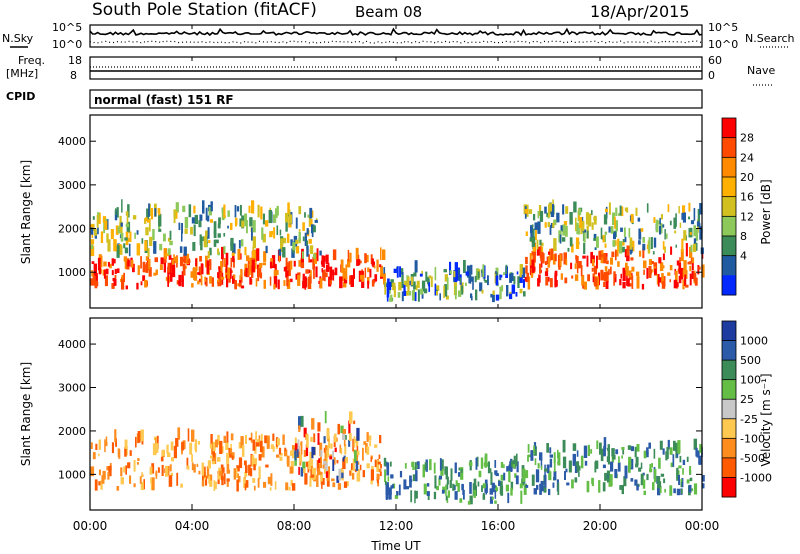 Image resolution: width=800 pixels, height=554 pixels. Describe the element at coordinates (766, 419) in the screenshot. I see `velocity-colorbar-label: Velocity [m s⁻¹]` at that location.